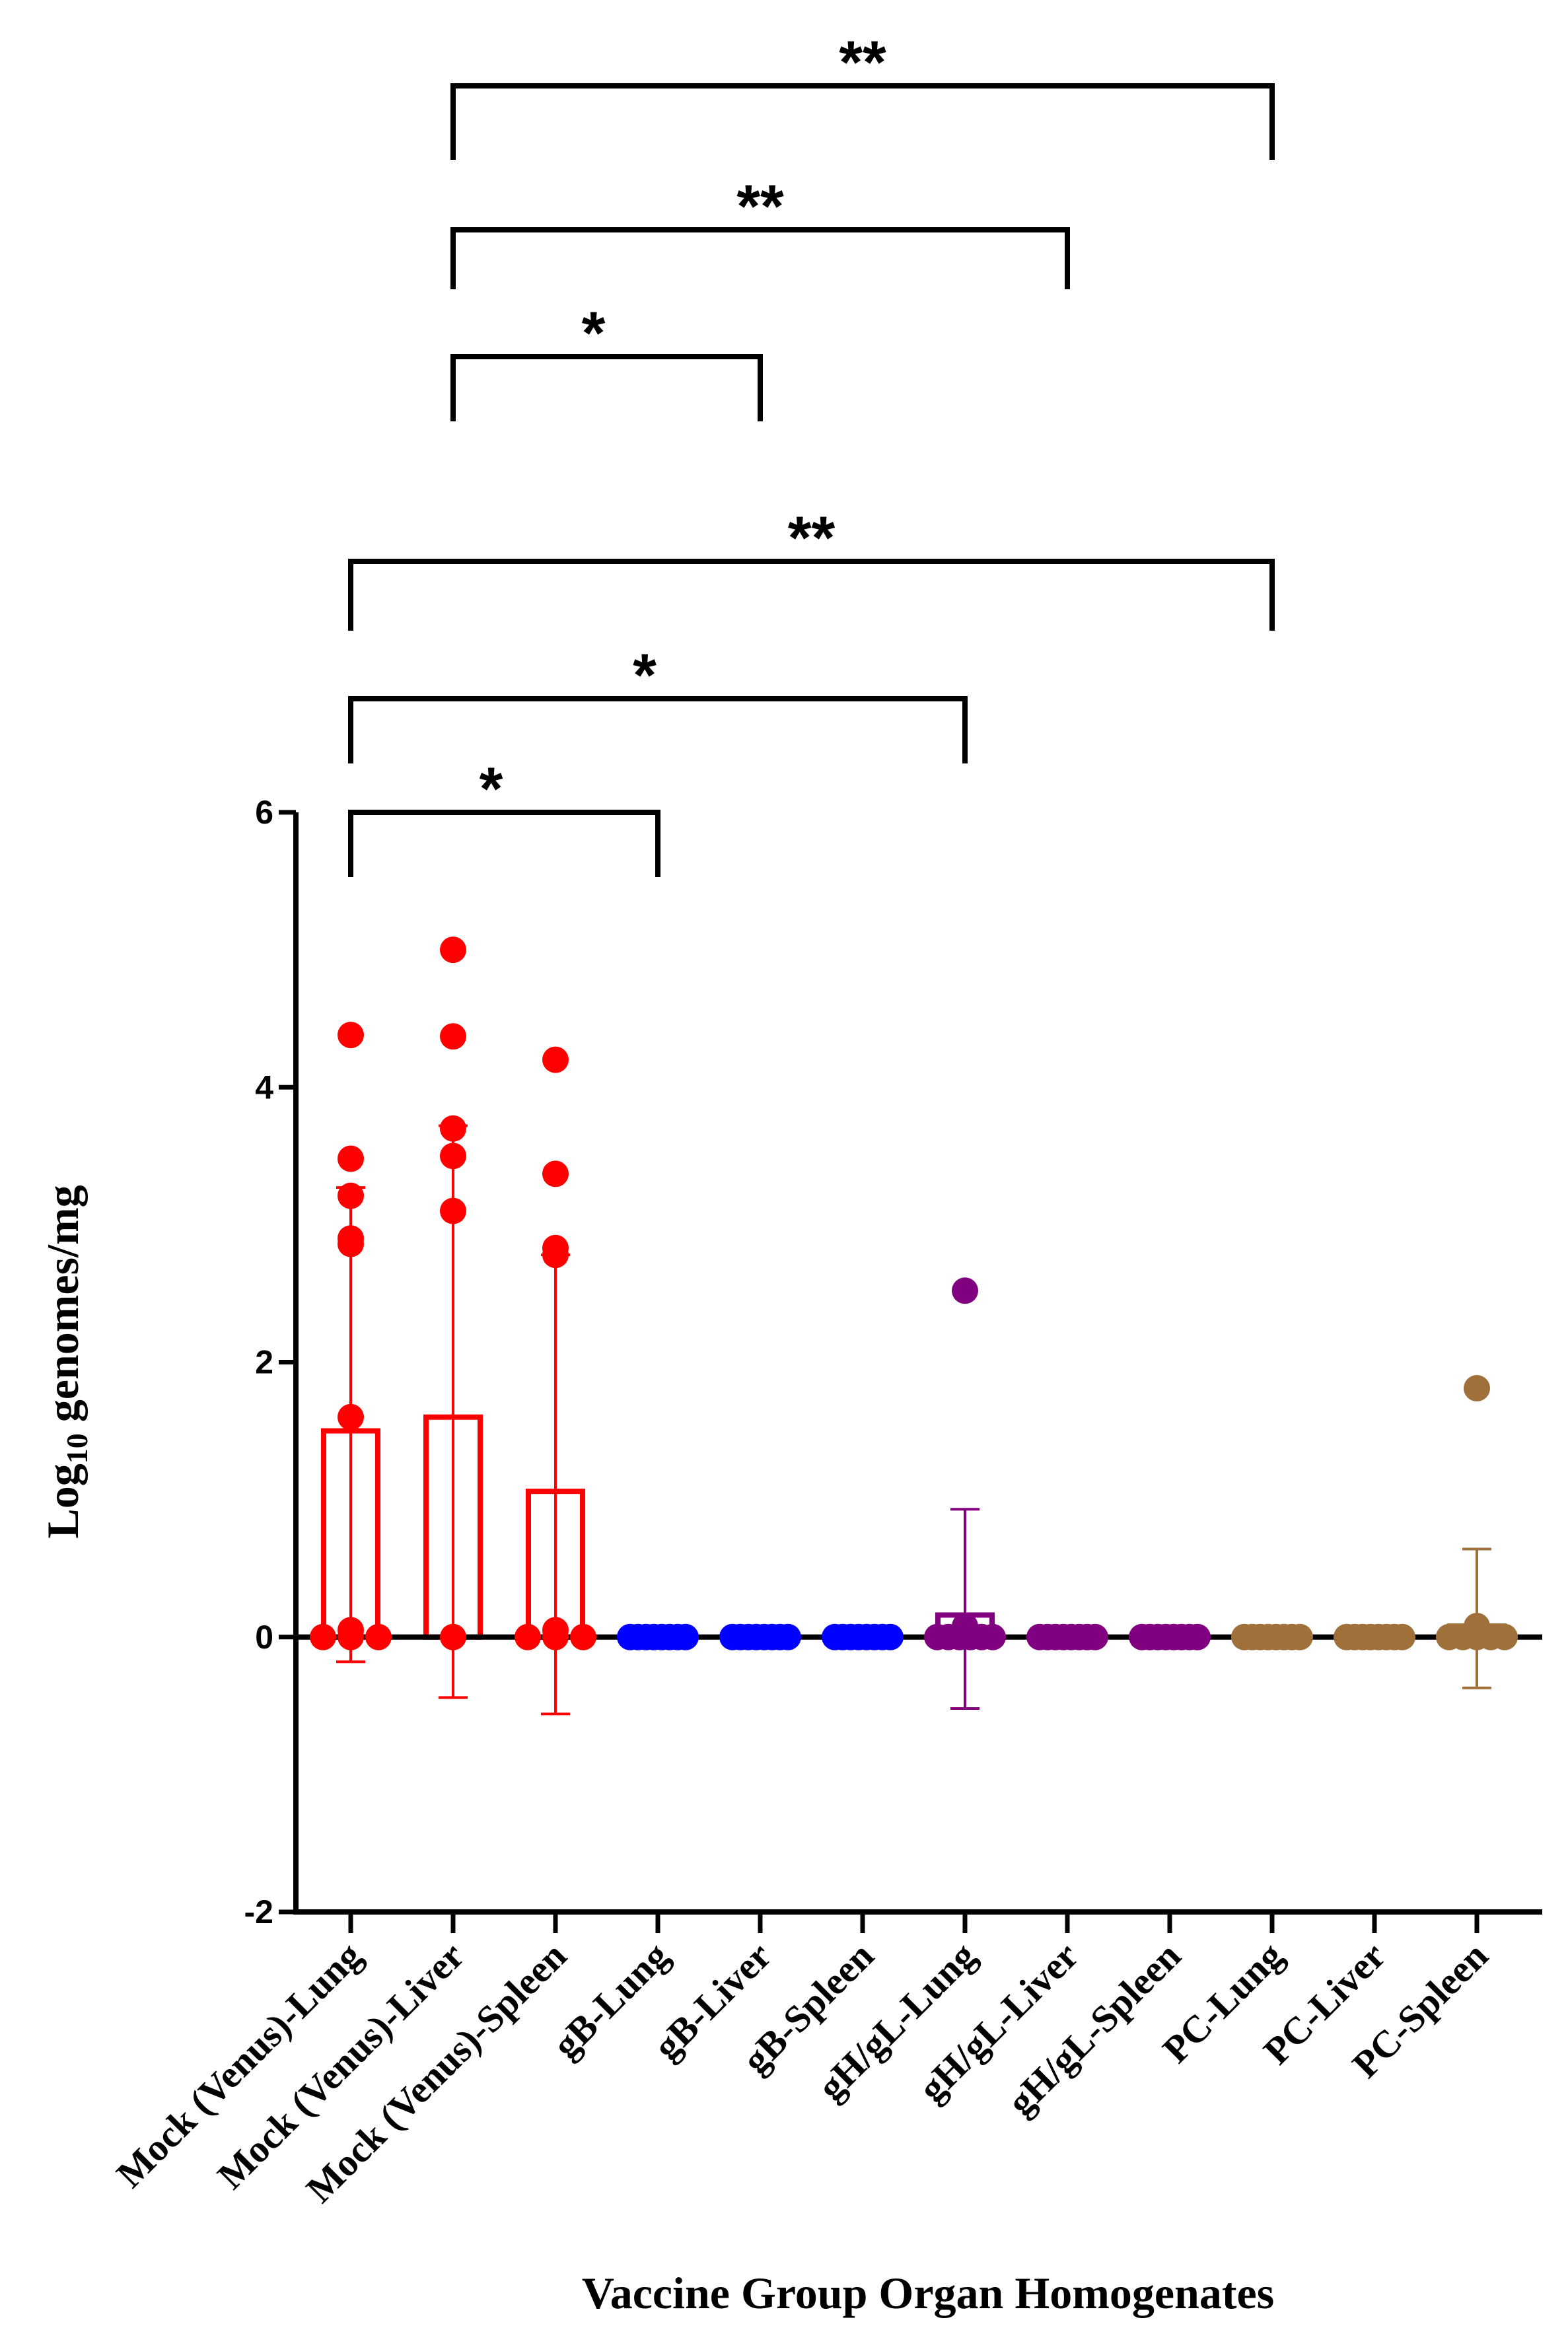 The height and width of the screenshot is (2330, 1568). I want to click on y-axis-title-prefix: Log, so click(63, 1501).